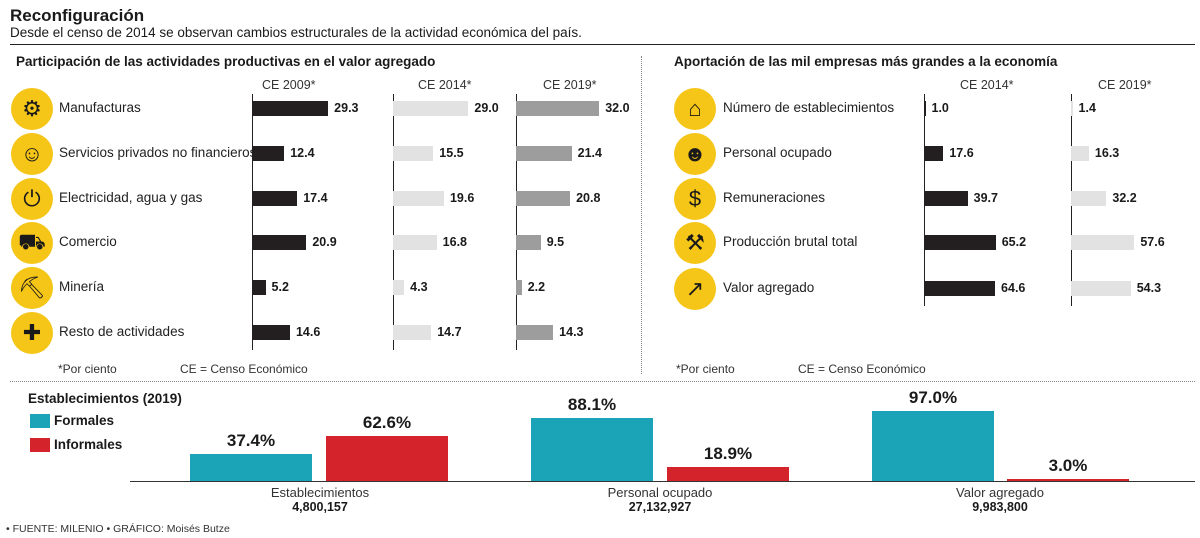 The height and width of the screenshot is (538, 1200). I want to click on bar-label-ce-2009-servicios-privados-no-financieros: 12.4, so click(302, 153).